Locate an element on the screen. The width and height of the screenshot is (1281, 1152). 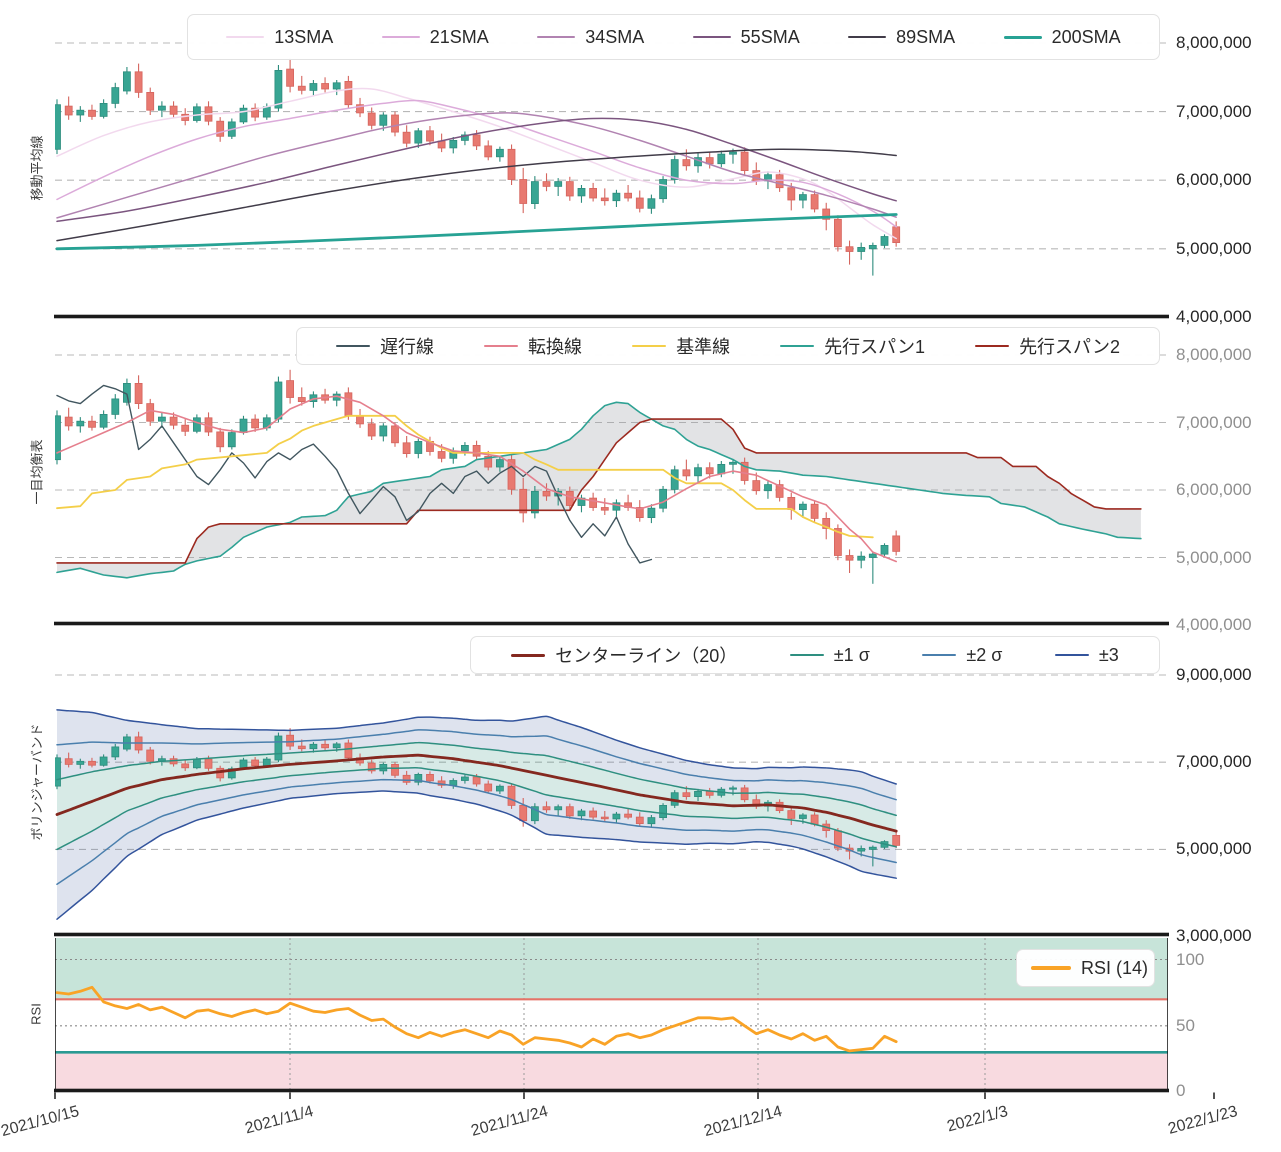
legend-label: RSI (14) is located at coordinates (1115, 967).